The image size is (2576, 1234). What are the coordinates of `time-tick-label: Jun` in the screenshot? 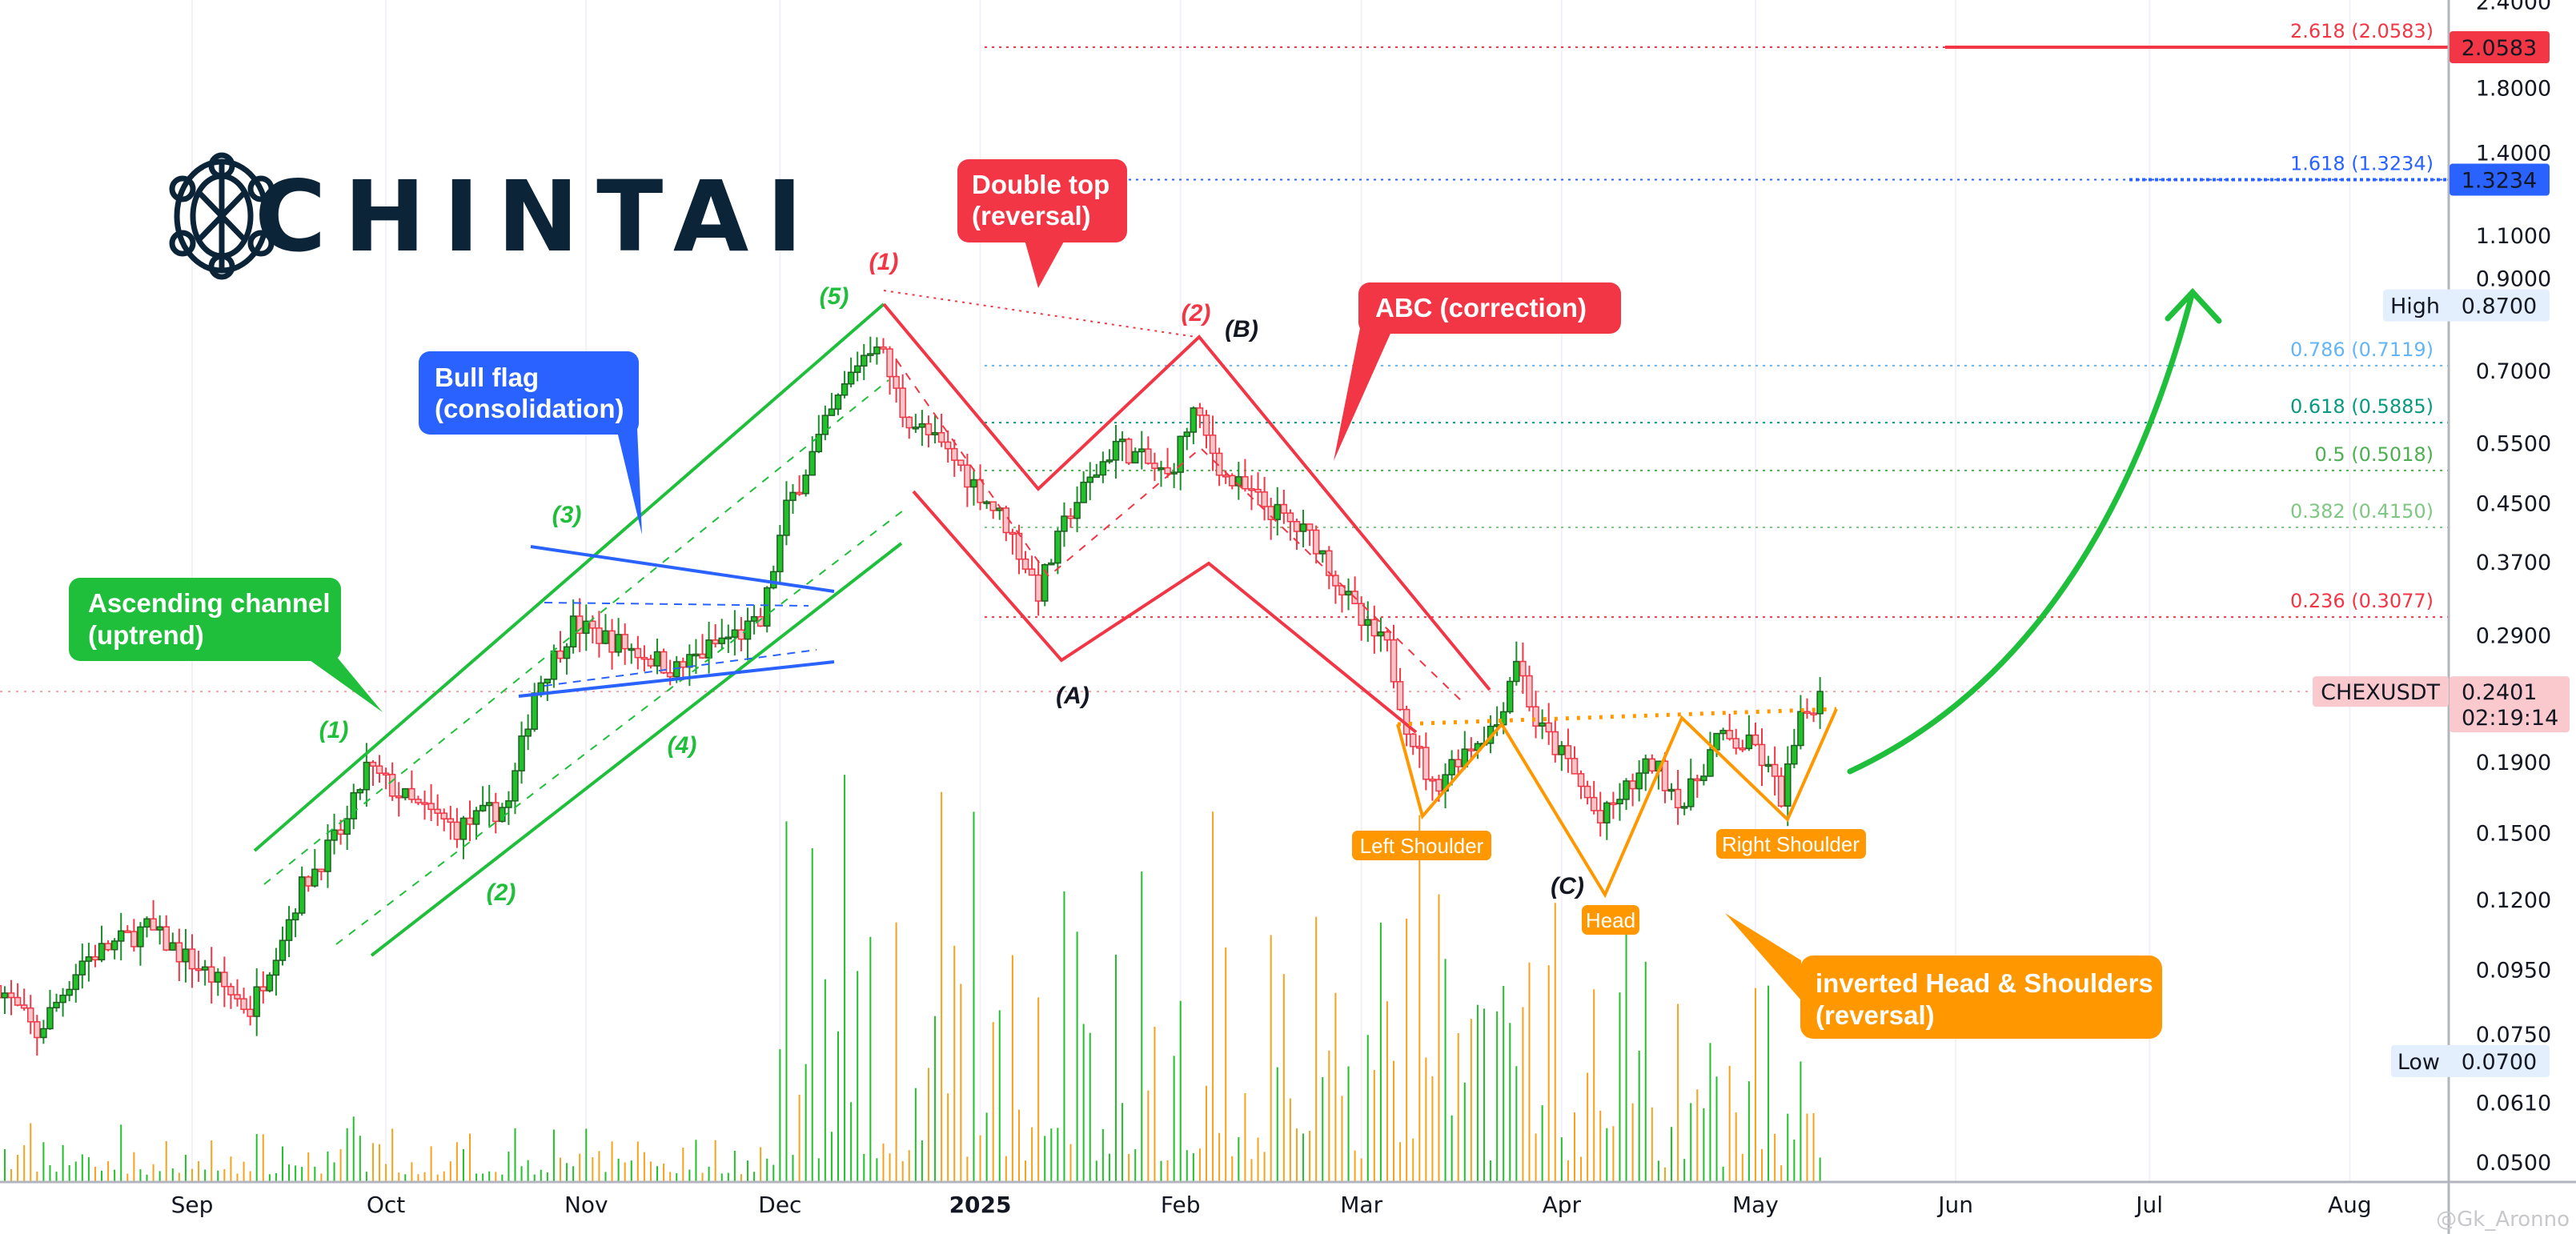 It's located at (1955, 1205).